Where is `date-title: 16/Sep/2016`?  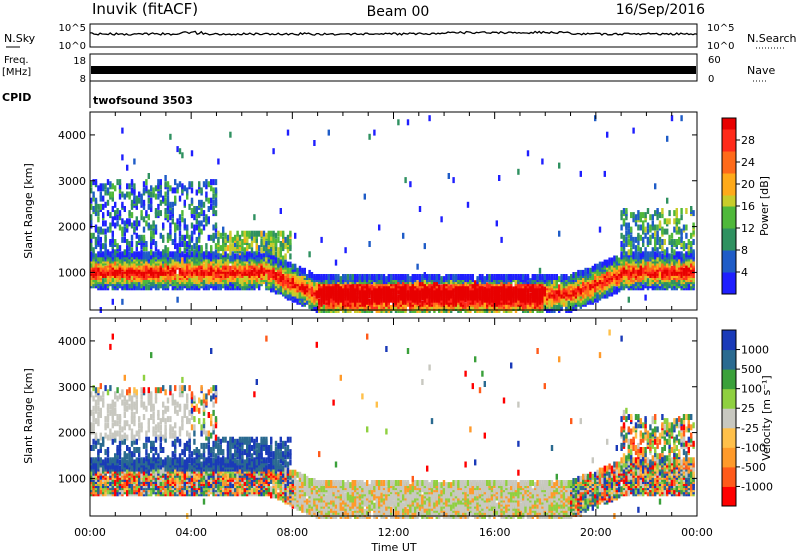 date-title: 16/Sep/2016 is located at coordinates (660, 10).